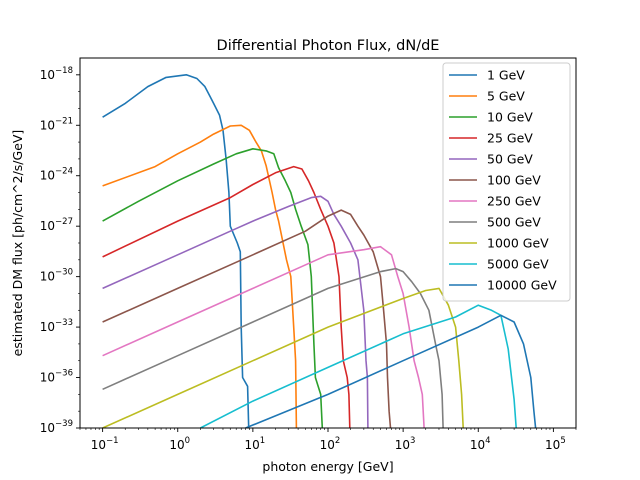 The image size is (640, 480). I want to click on legend-label: 10 GeV, so click(510, 117).